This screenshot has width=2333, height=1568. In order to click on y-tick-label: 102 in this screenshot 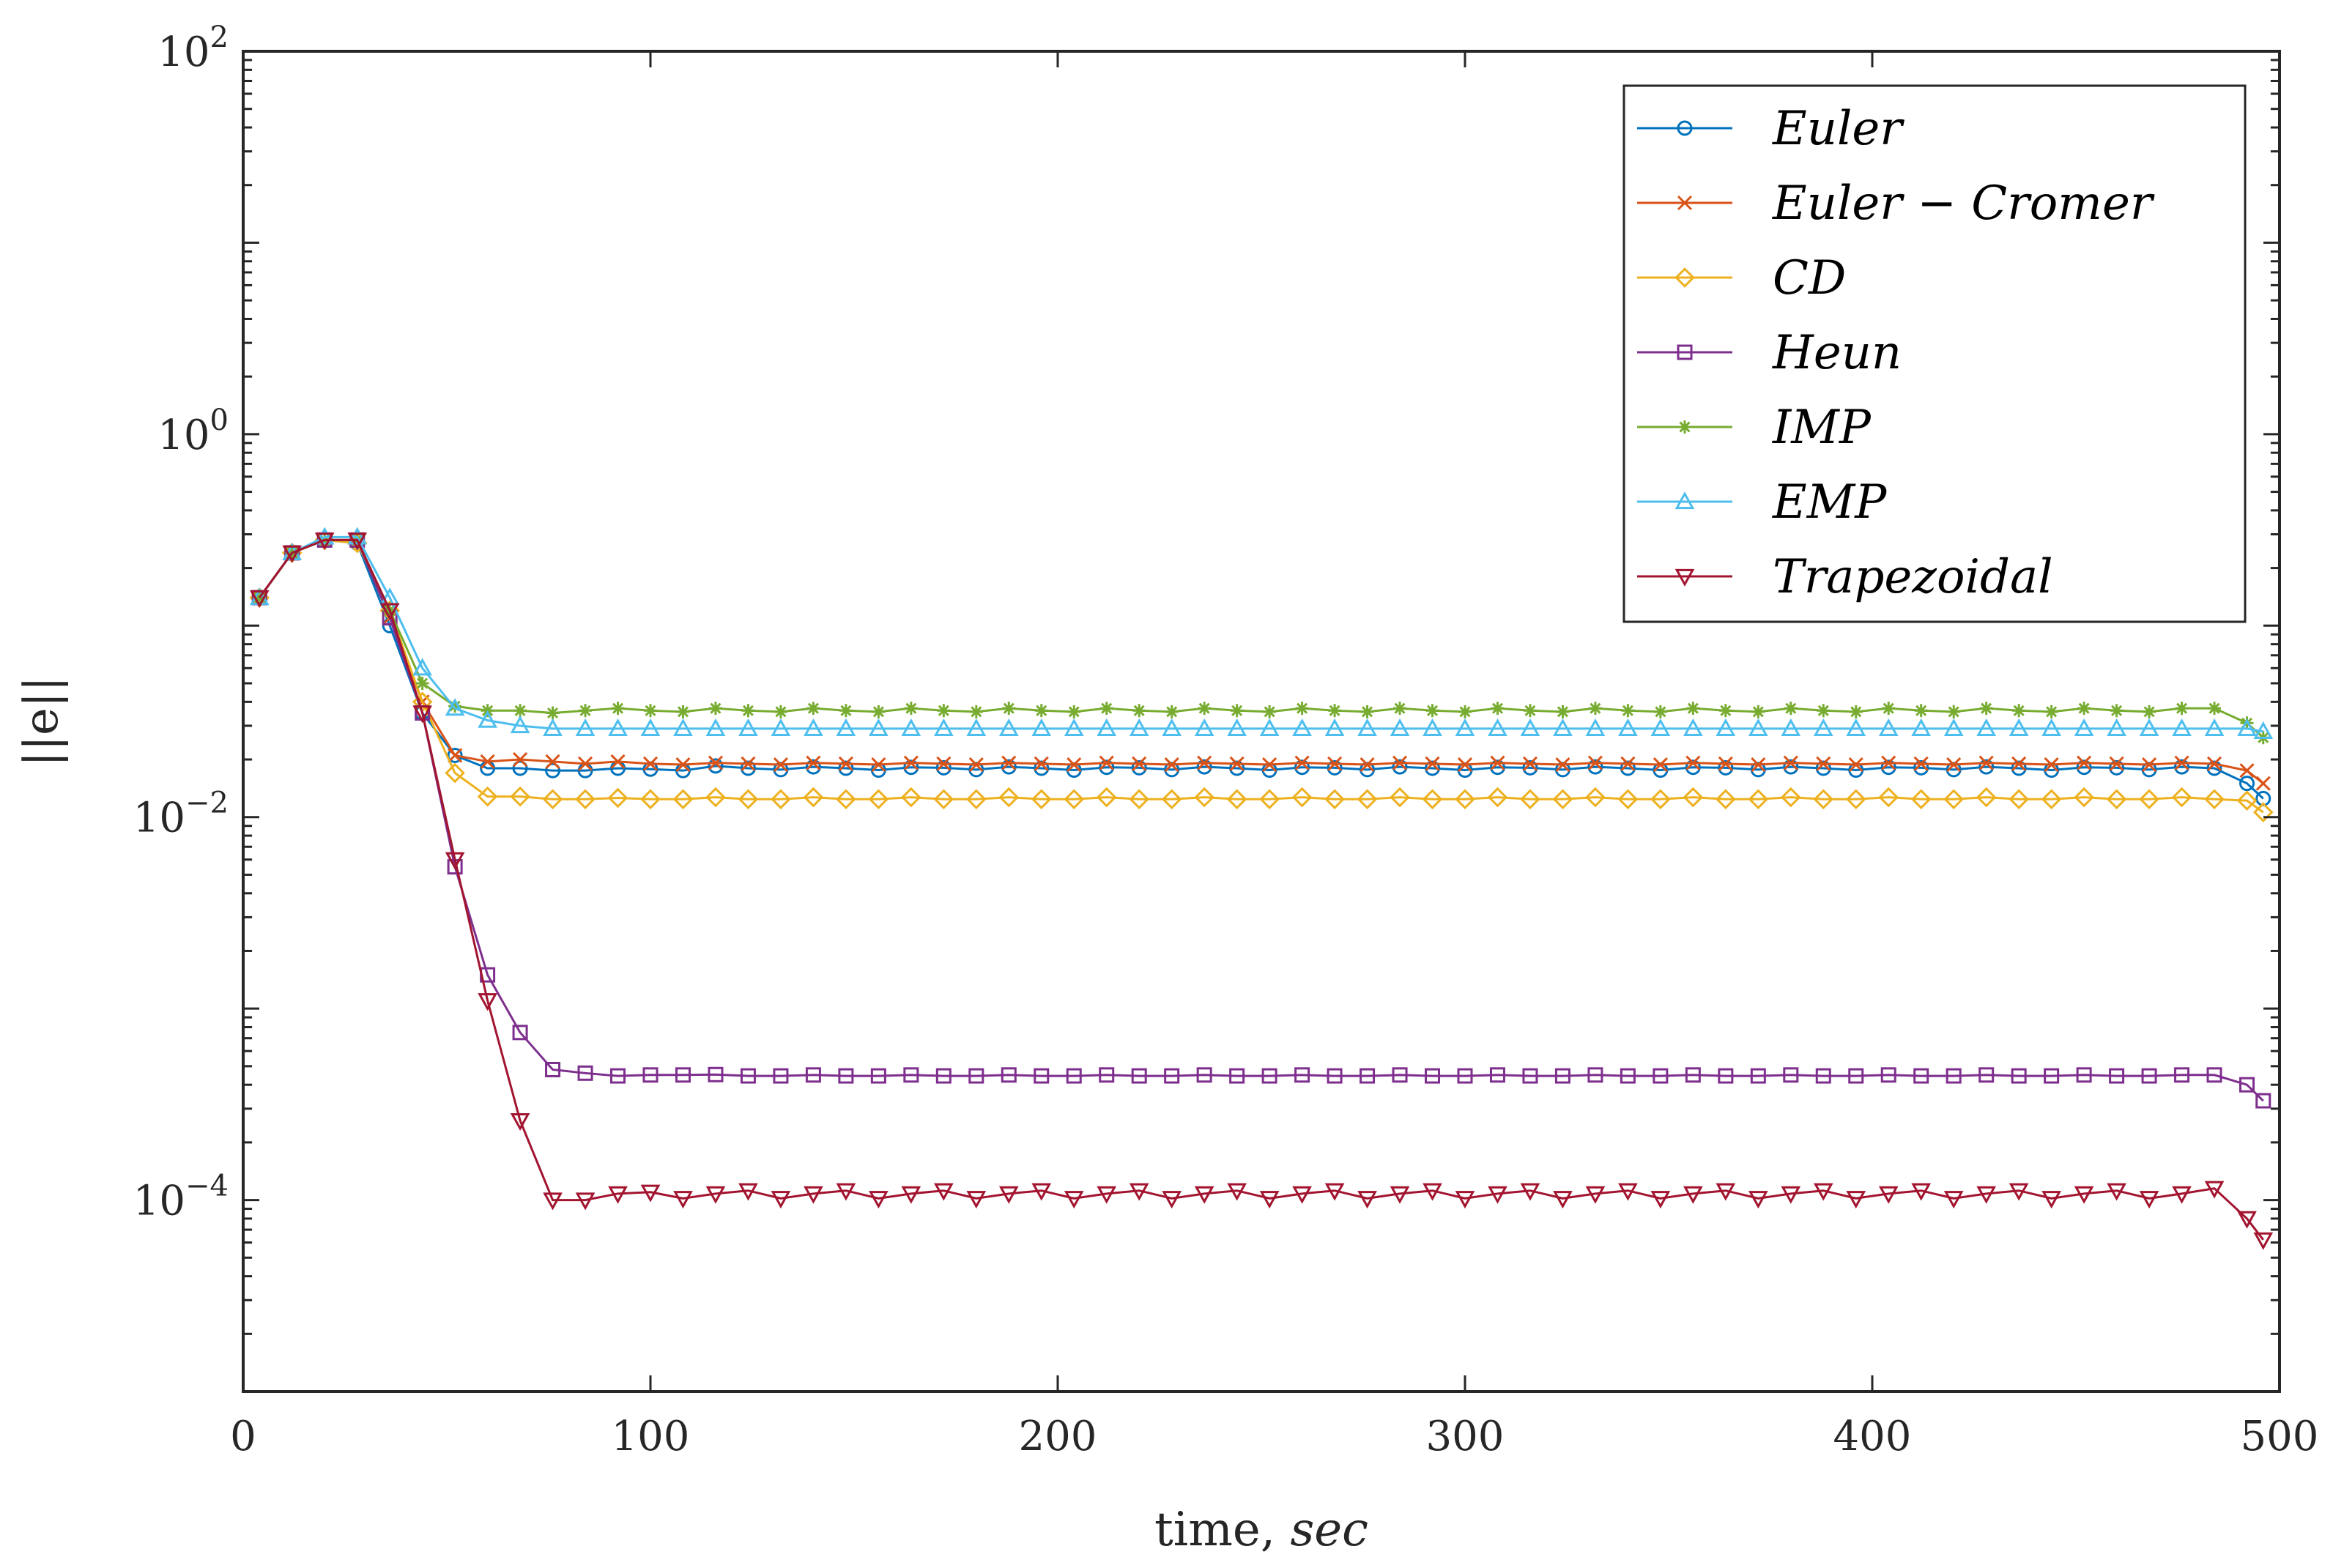, I will do `click(193, 48)`.